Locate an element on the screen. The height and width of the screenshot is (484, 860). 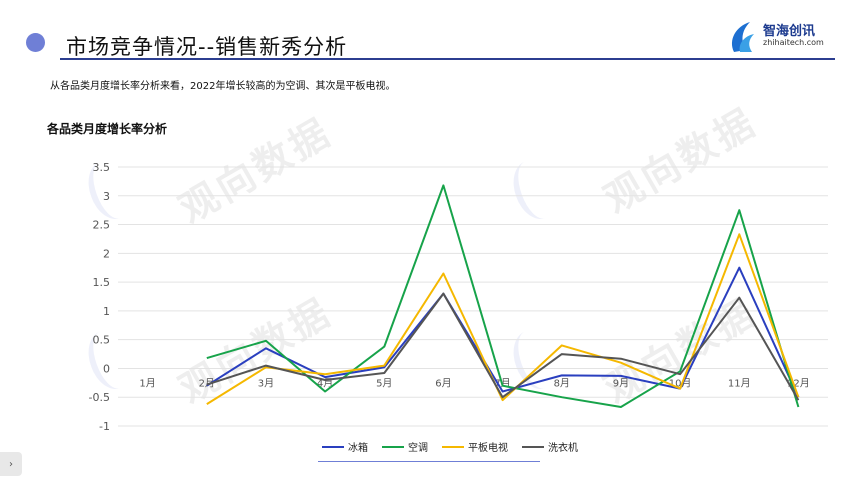
legend-item: 洗衣机 is located at coordinates (550, 446).